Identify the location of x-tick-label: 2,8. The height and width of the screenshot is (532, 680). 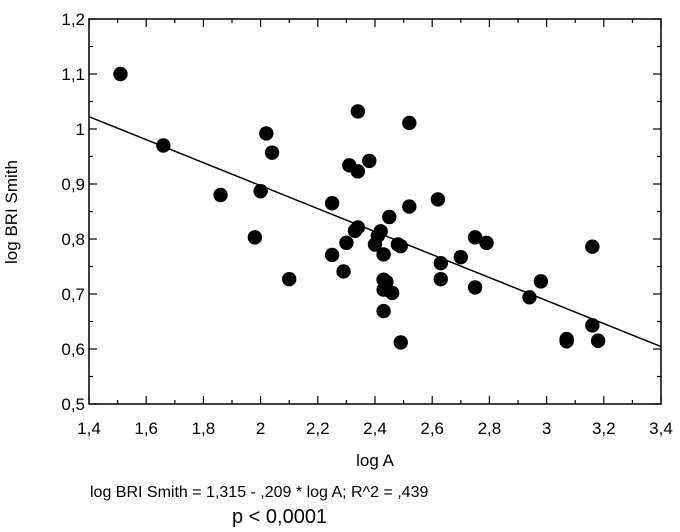
(490, 428).